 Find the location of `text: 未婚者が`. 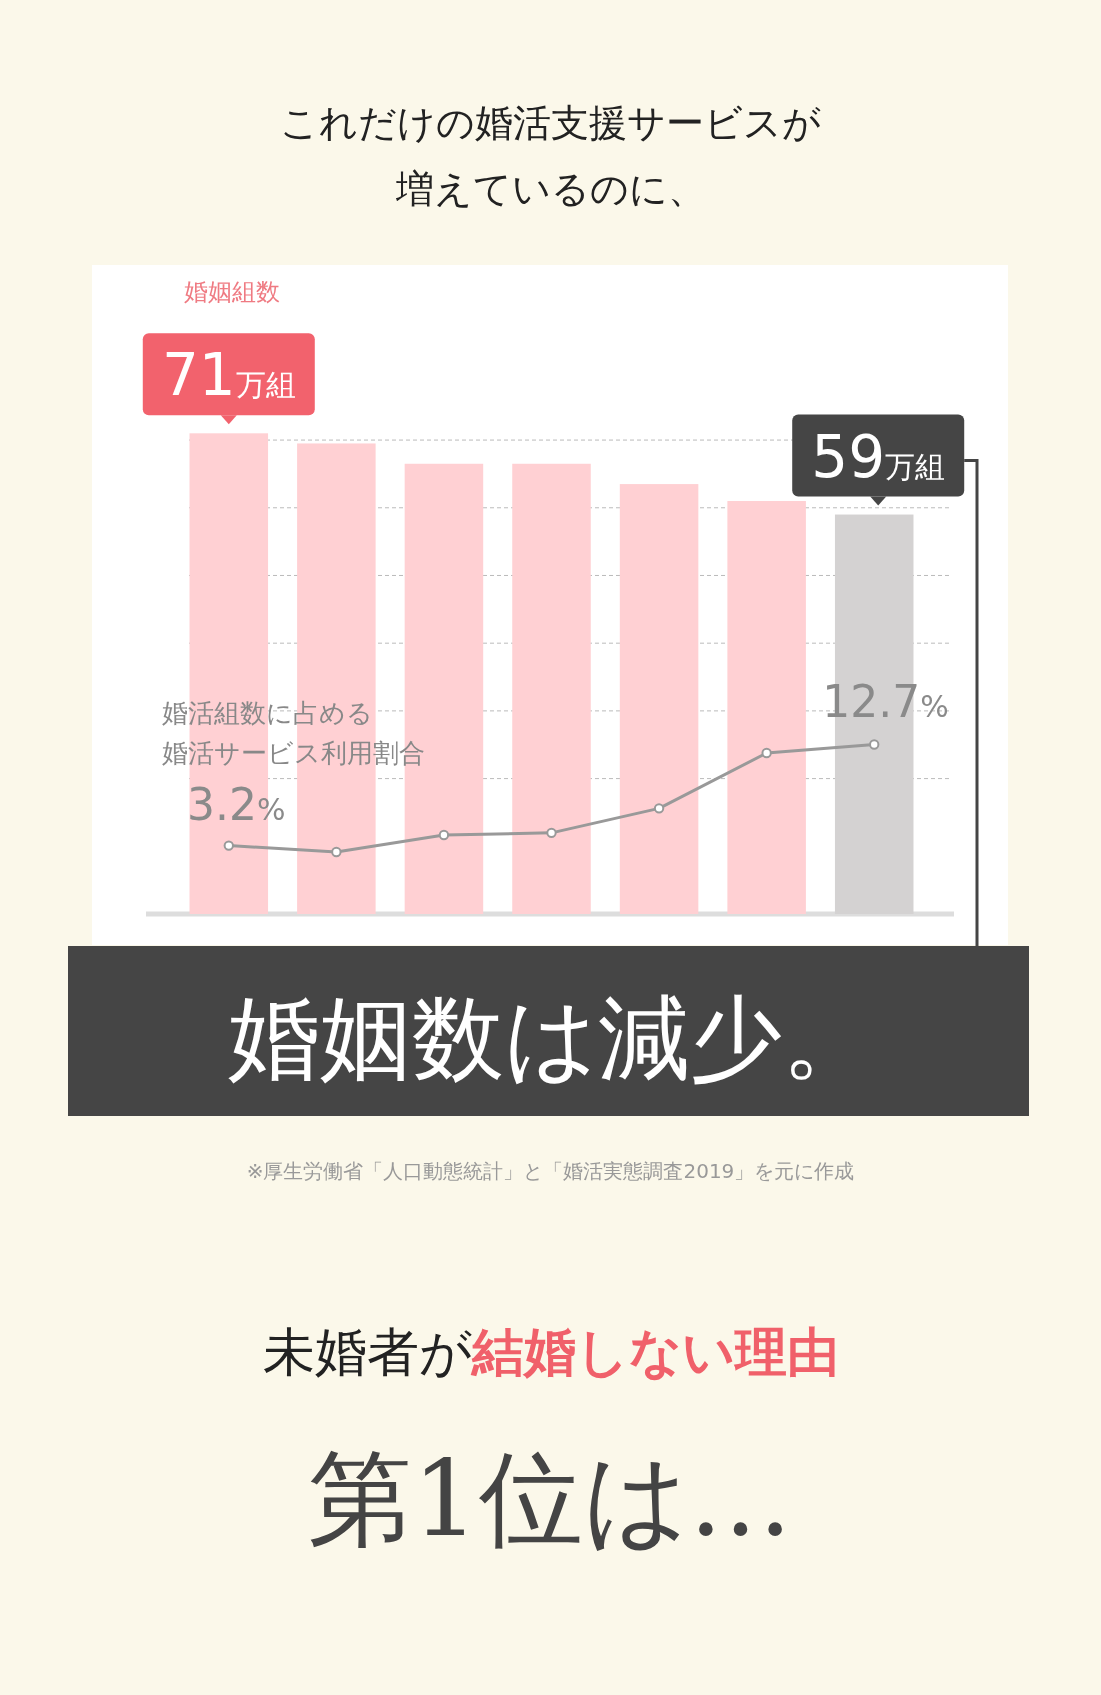

text: 未婚者が is located at coordinates (367, 1352).